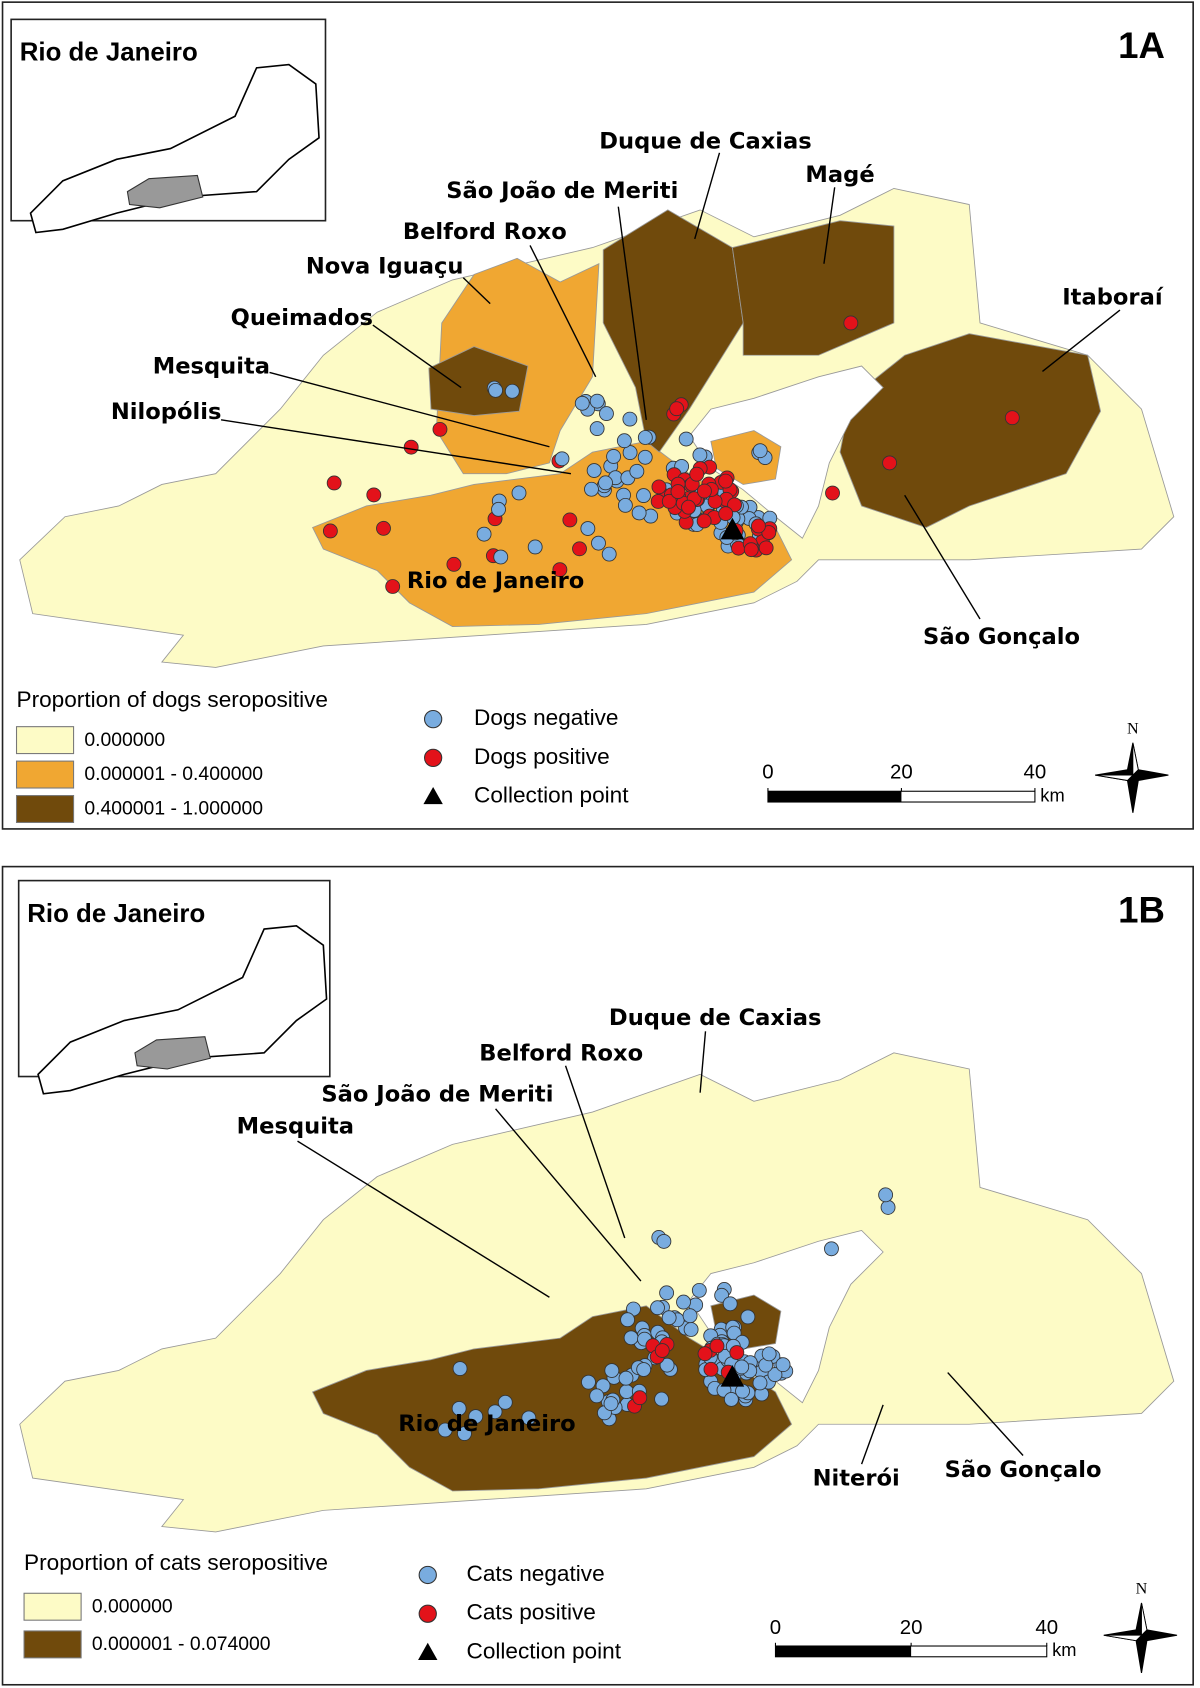 The image size is (1200, 1688). Describe the element at coordinates (1113, 298) in the screenshot. I see `place-label: Itaboraí` at that location.